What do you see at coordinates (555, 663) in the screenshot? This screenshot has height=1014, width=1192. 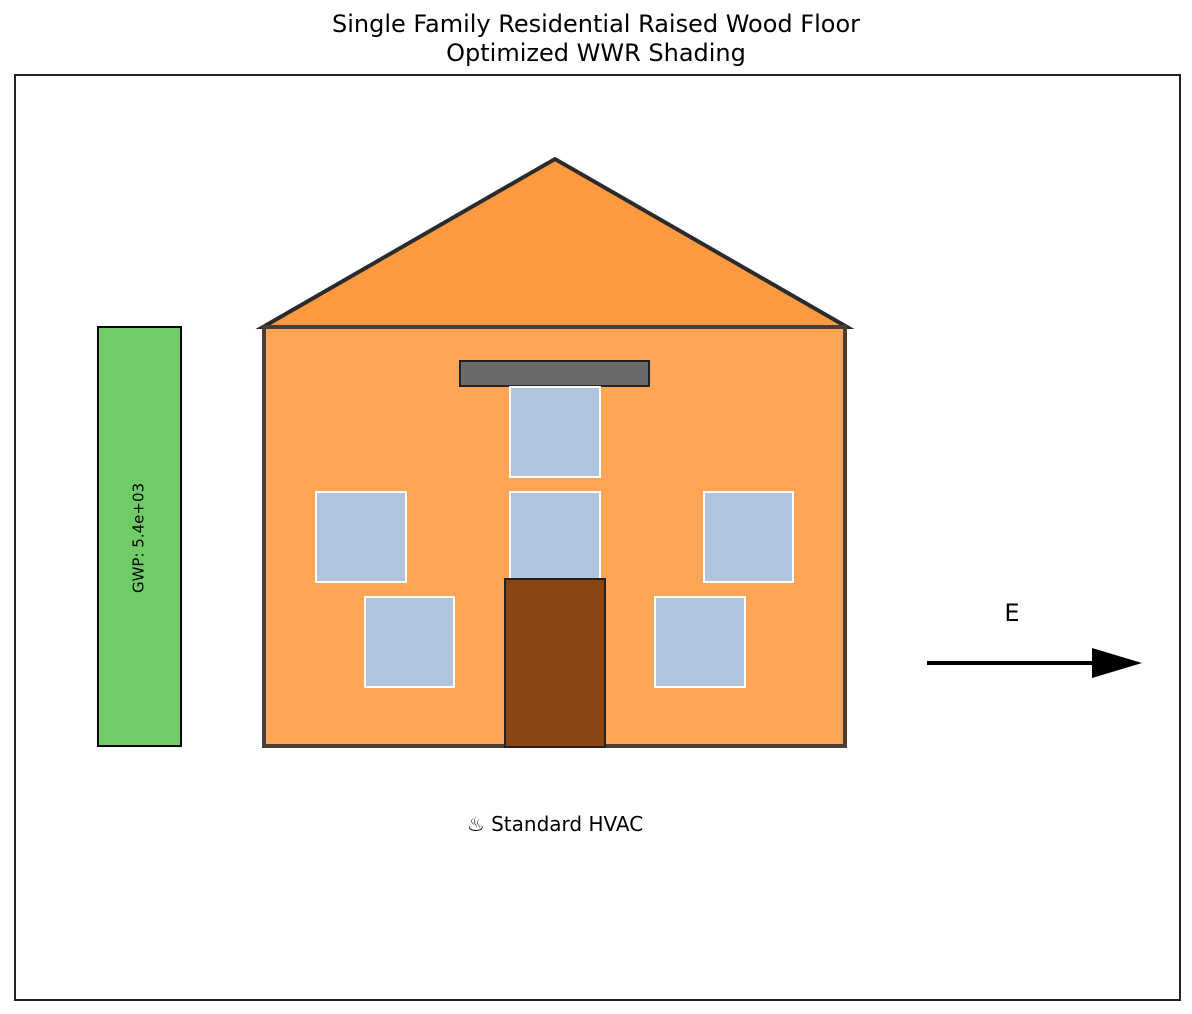 I see `door` at bounding box center [555, 663].